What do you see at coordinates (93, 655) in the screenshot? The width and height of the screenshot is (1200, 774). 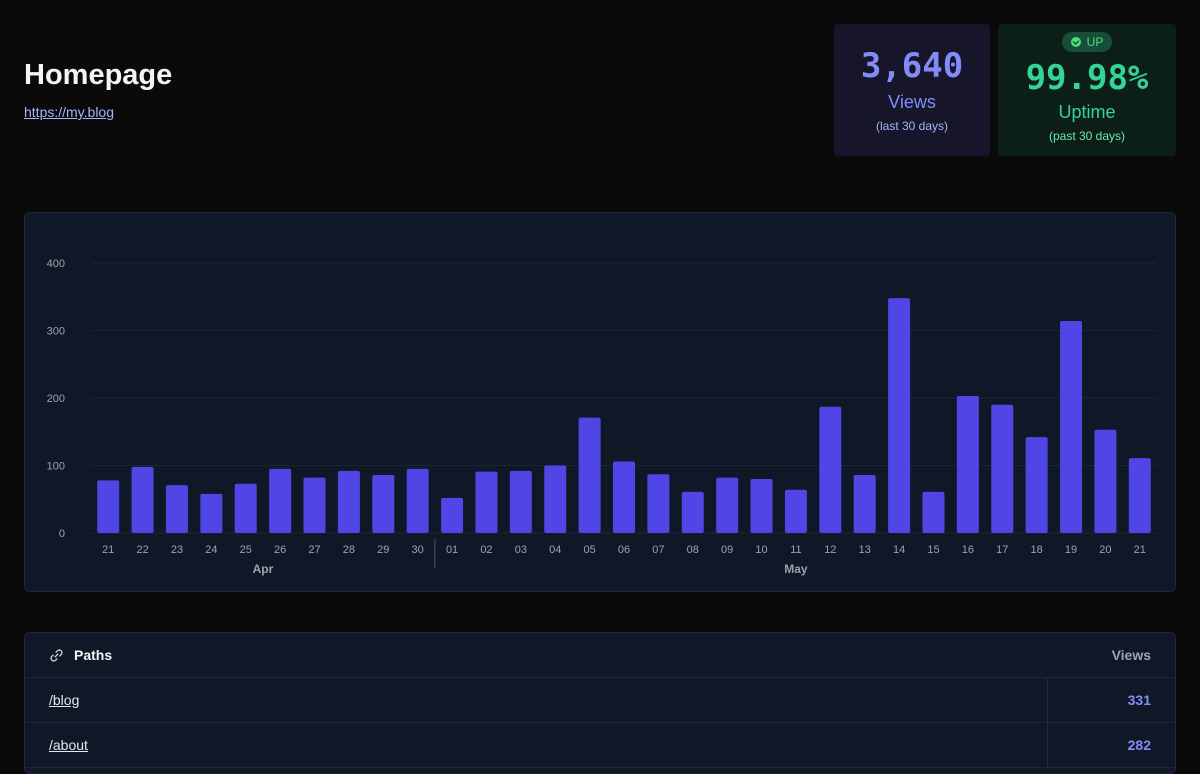 I see `paths-title: Paths` at bounding box center [93, 655].